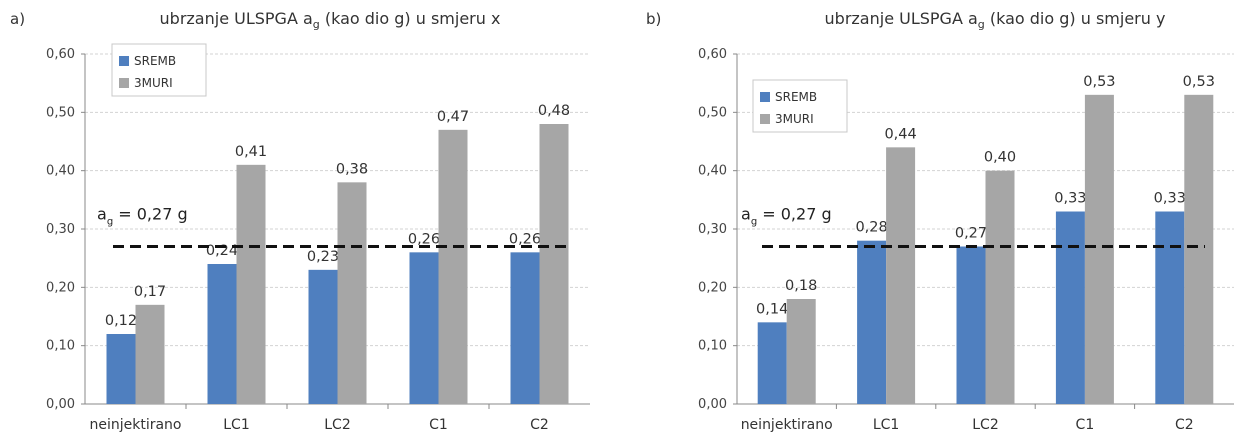 This screenshot has height=438, width=1249. I want to click on data-label: 0,44, so click(900, 134).